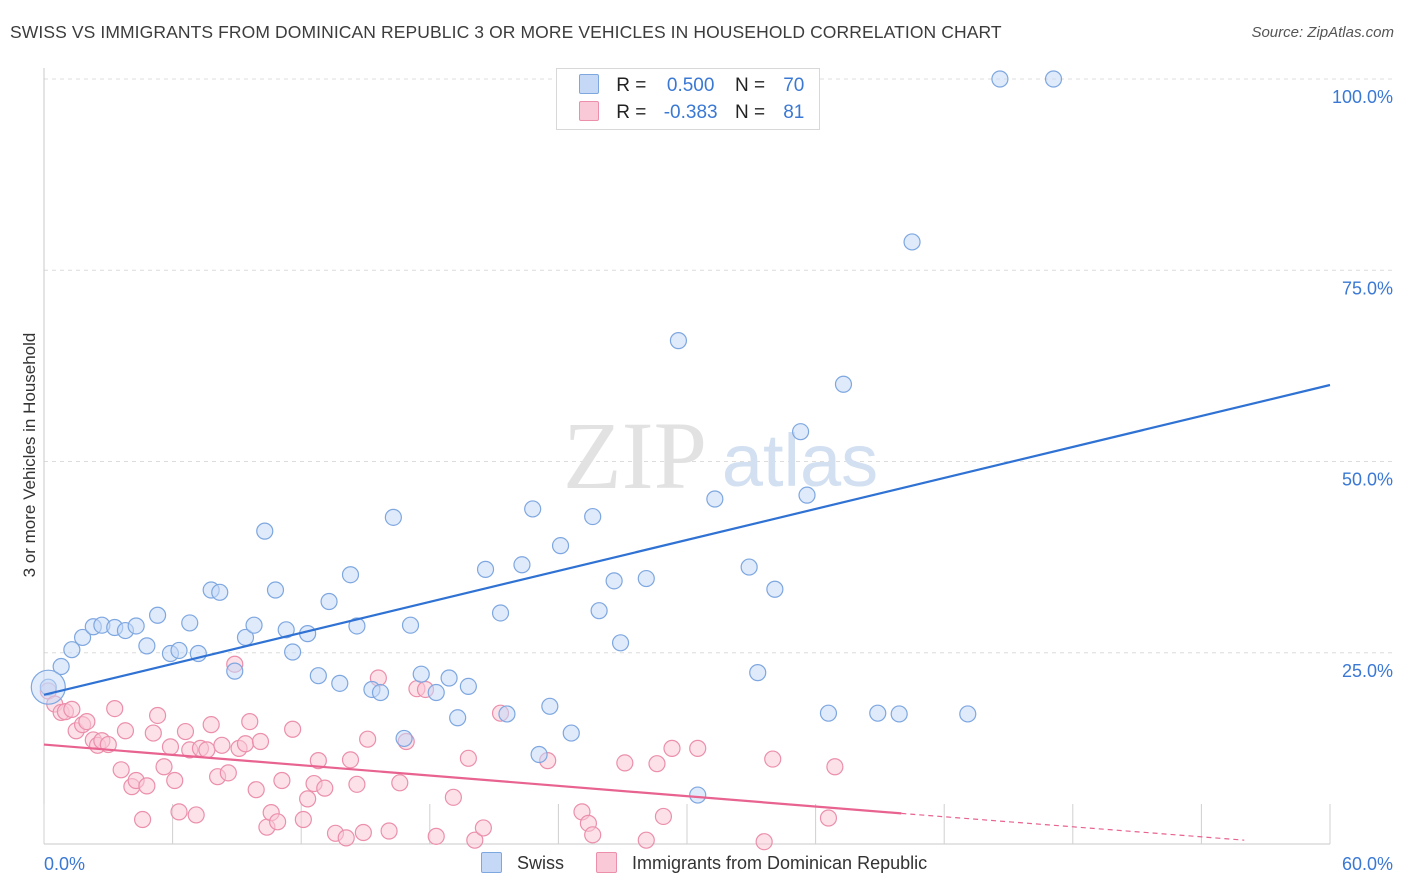 This screenshot has width=1406, height=892. I want to click on legend-row-dominican: R = -0.383 N = 81, so click(691, 114).